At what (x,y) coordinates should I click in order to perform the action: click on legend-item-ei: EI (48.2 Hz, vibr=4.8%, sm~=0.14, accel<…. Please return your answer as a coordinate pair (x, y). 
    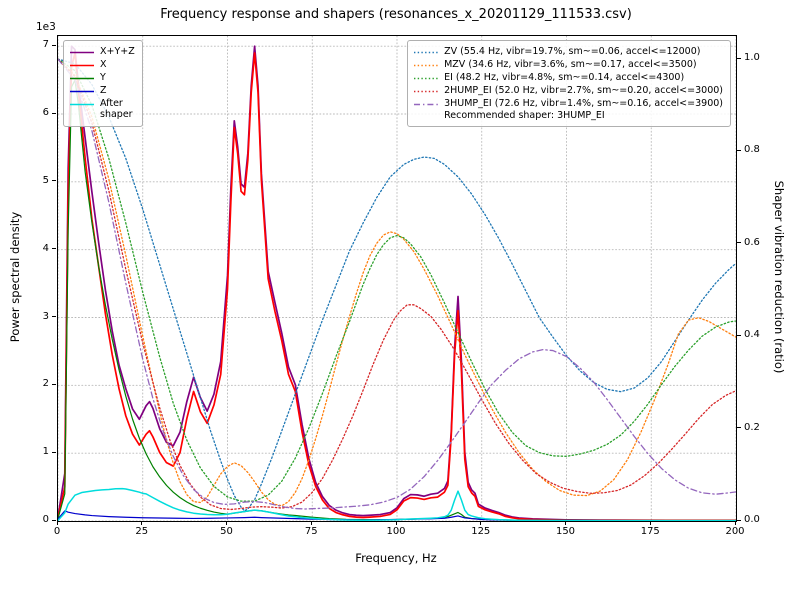
    Looking at the image, I should click on (568, 78).